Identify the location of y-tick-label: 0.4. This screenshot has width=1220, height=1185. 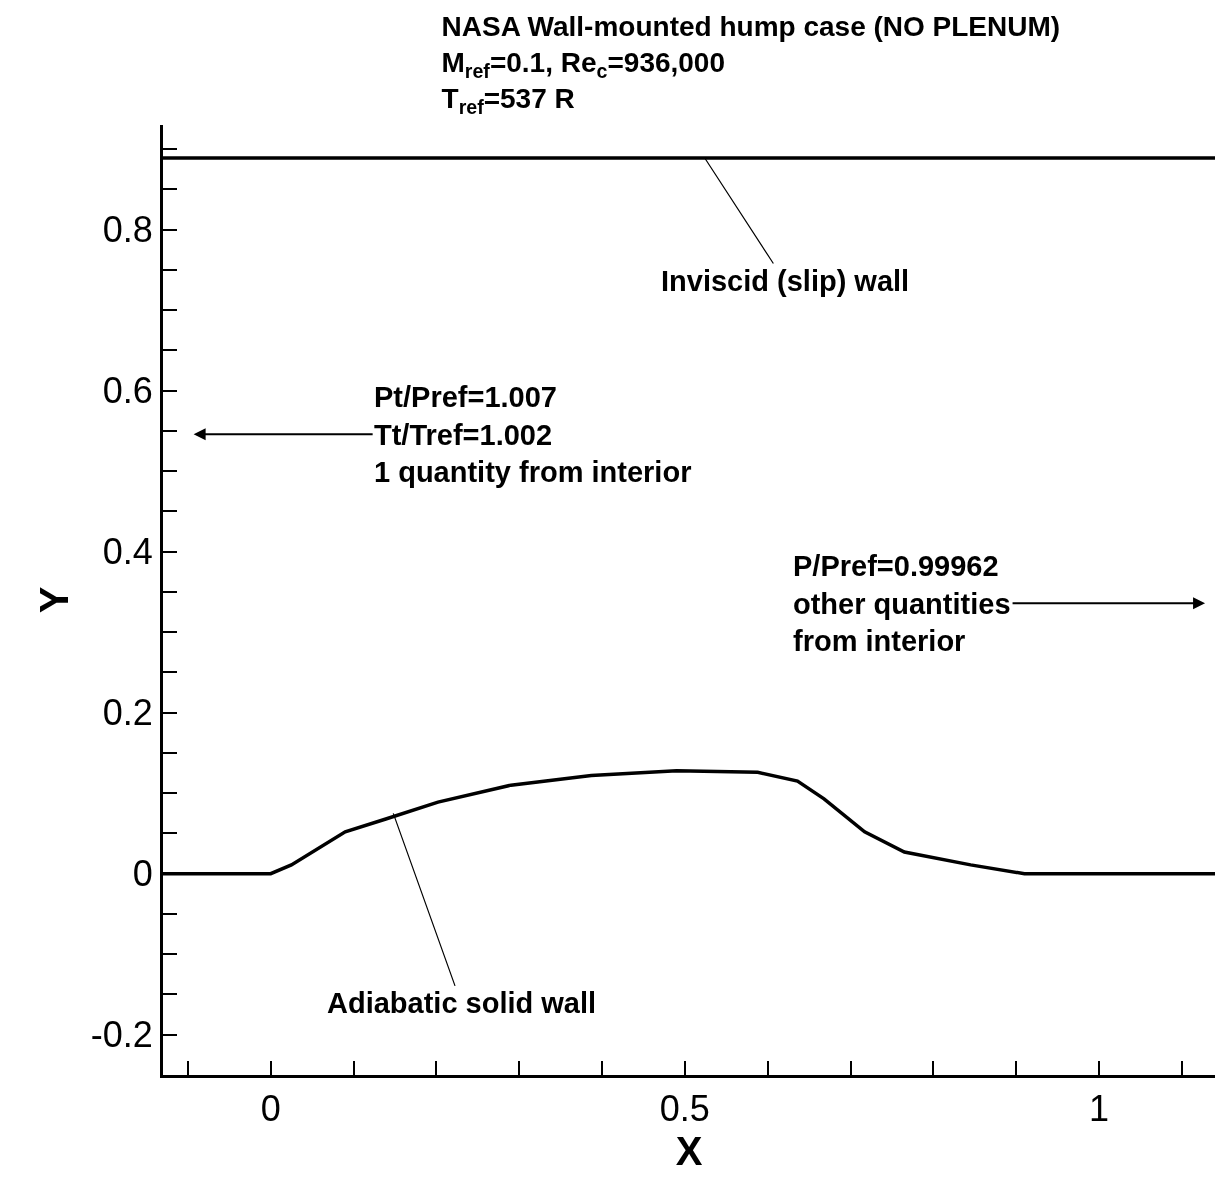
(127, 552).